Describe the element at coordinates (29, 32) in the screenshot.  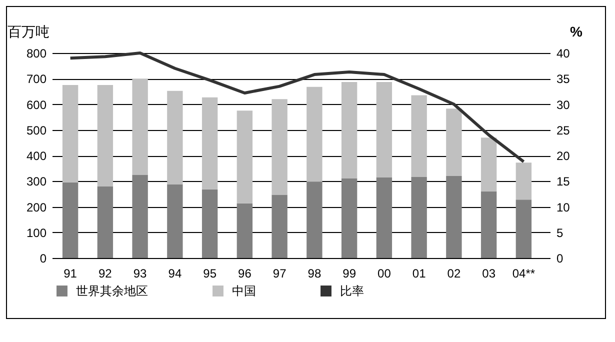
I see `y-axis-title: 百万吨` at that location.